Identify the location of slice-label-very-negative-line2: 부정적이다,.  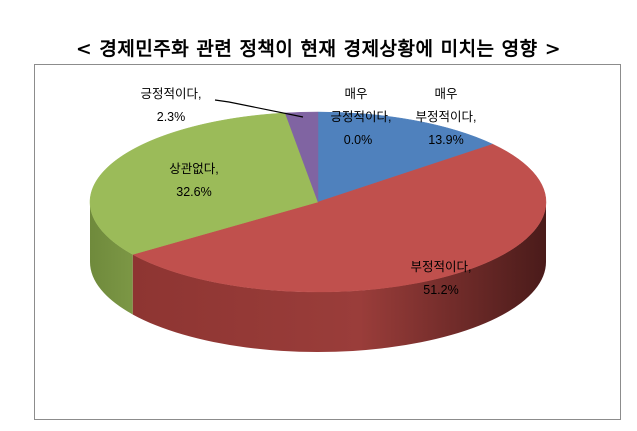
(446, 117).